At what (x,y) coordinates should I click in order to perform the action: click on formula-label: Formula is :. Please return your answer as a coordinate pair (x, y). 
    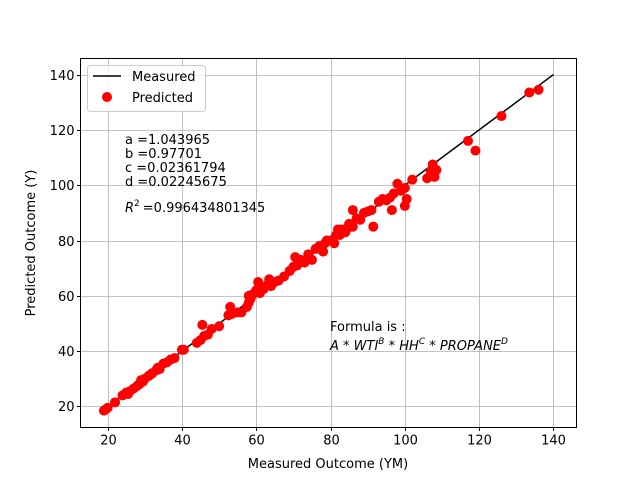
    Looking at the image, I should click on (368, 327).